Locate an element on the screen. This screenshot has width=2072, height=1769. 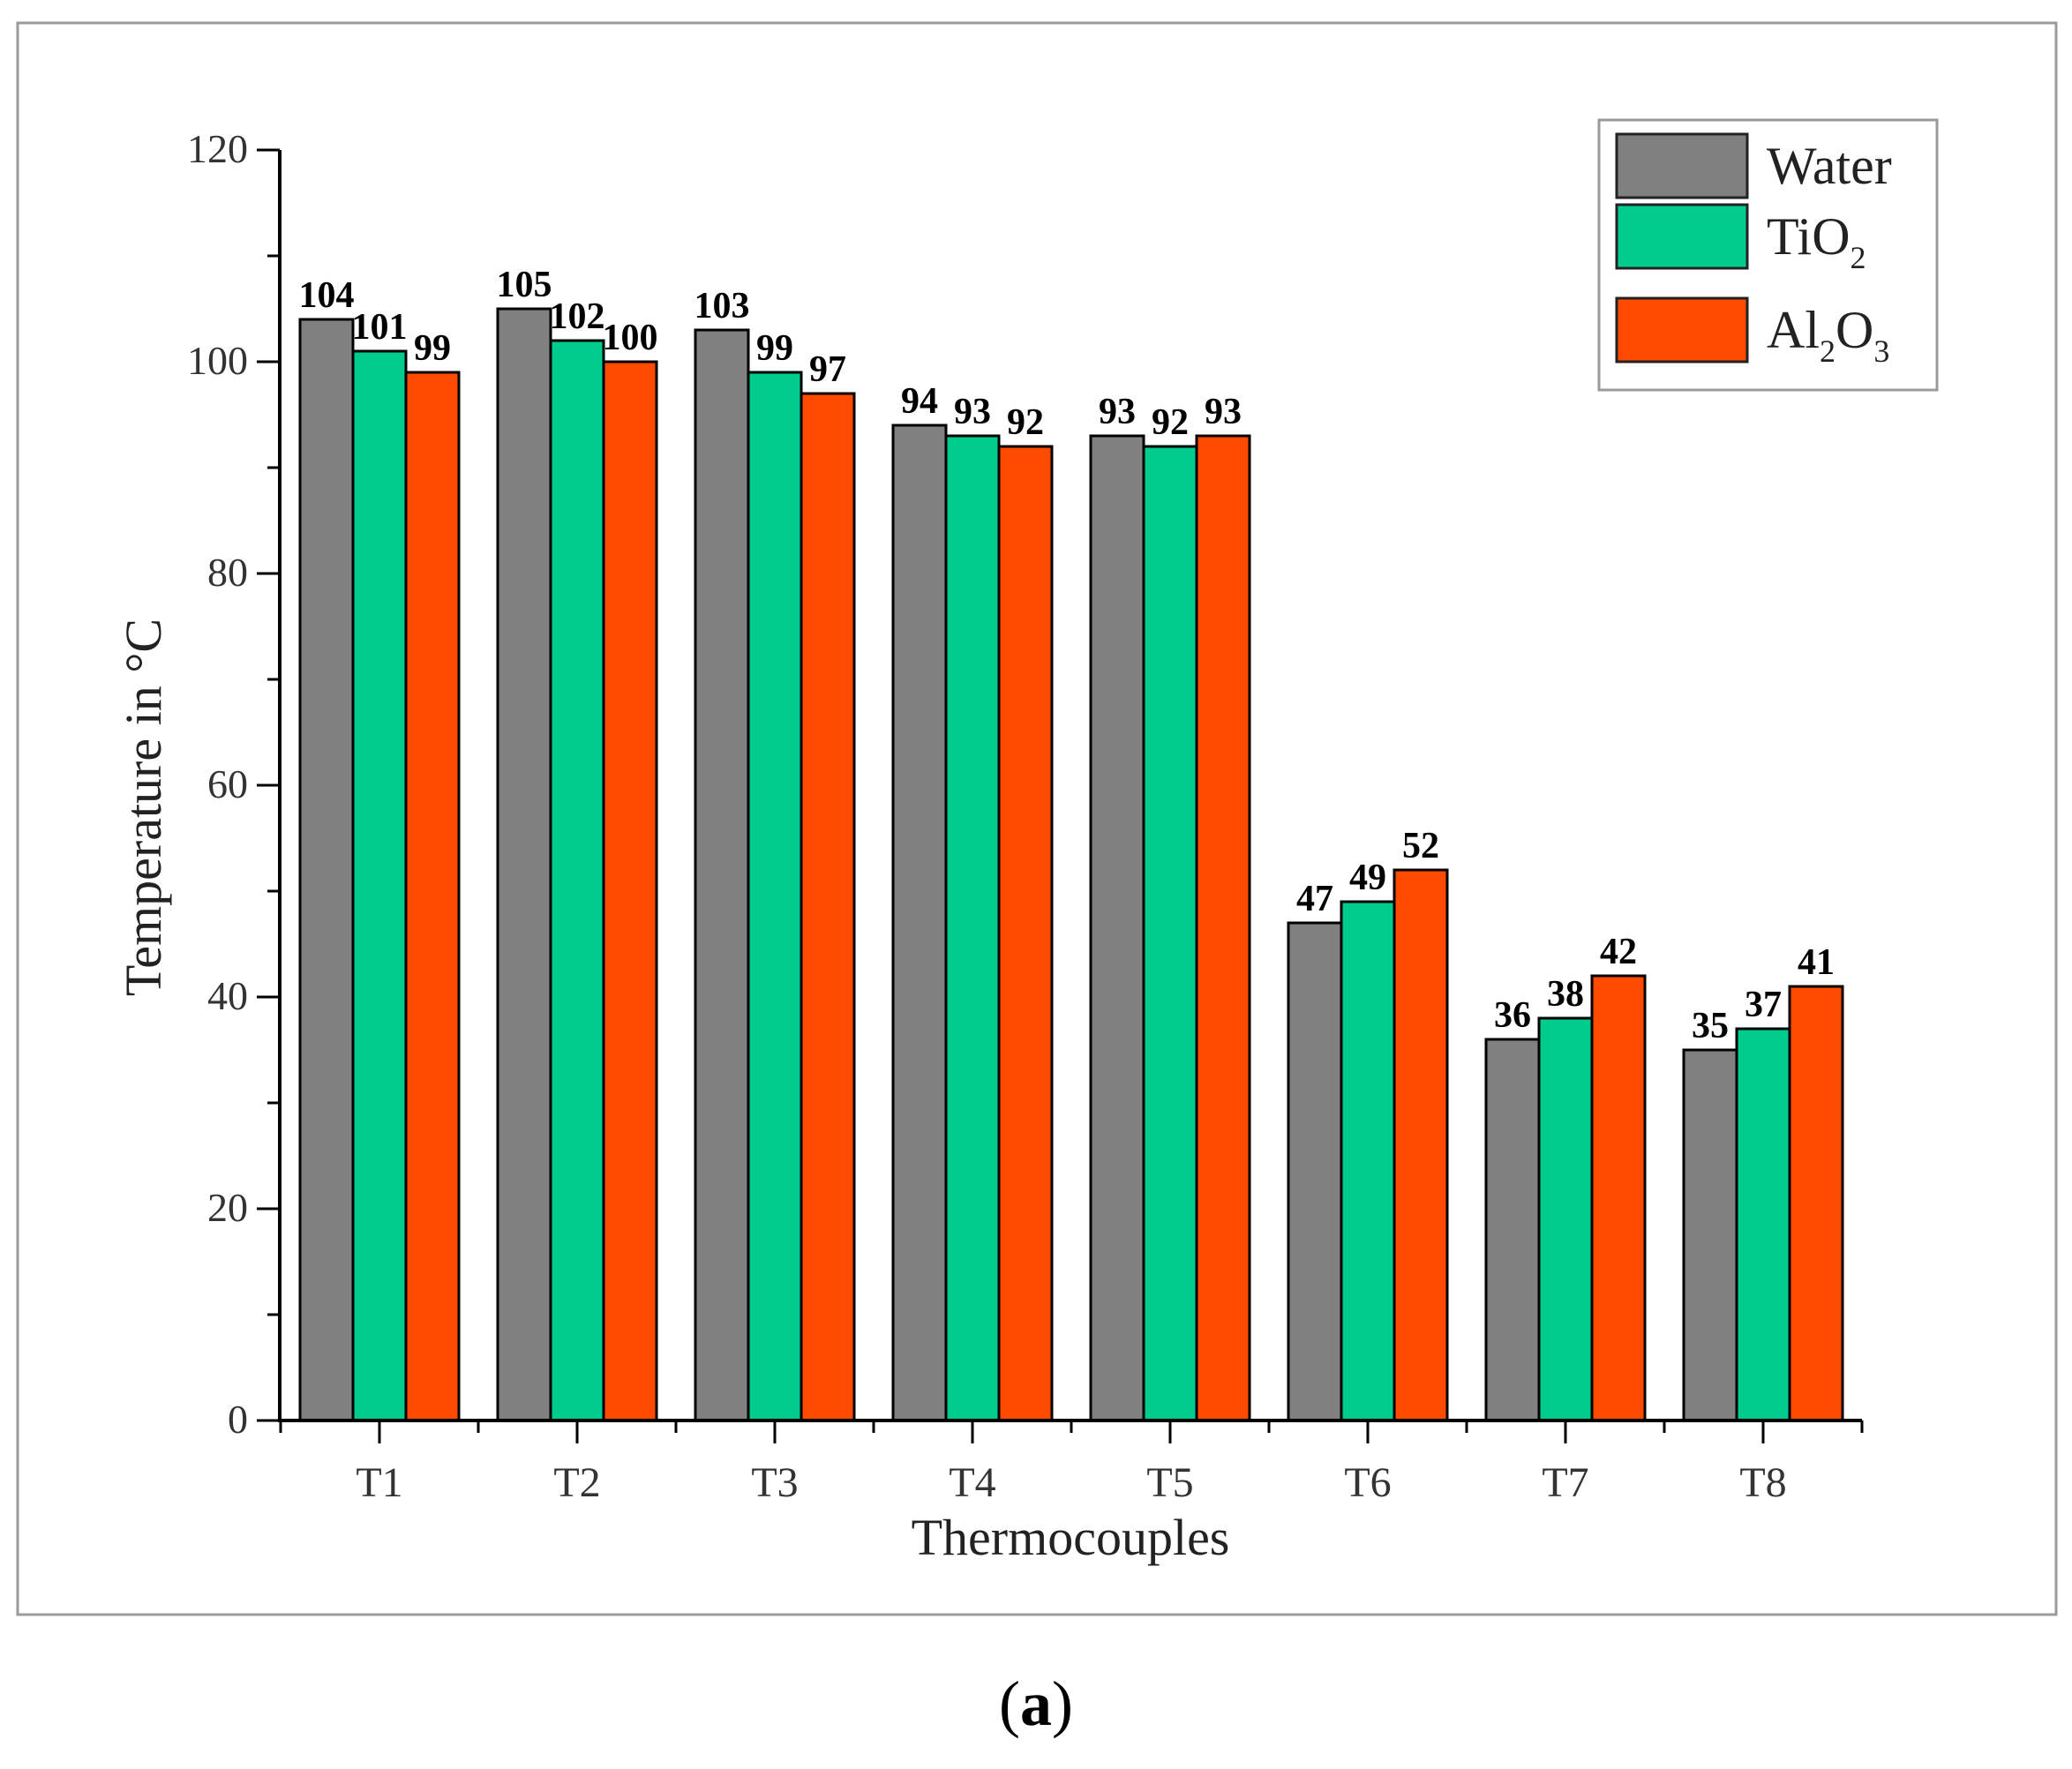
data-label-al2o3-t7: 42 is located at coordinates (1618, 952).